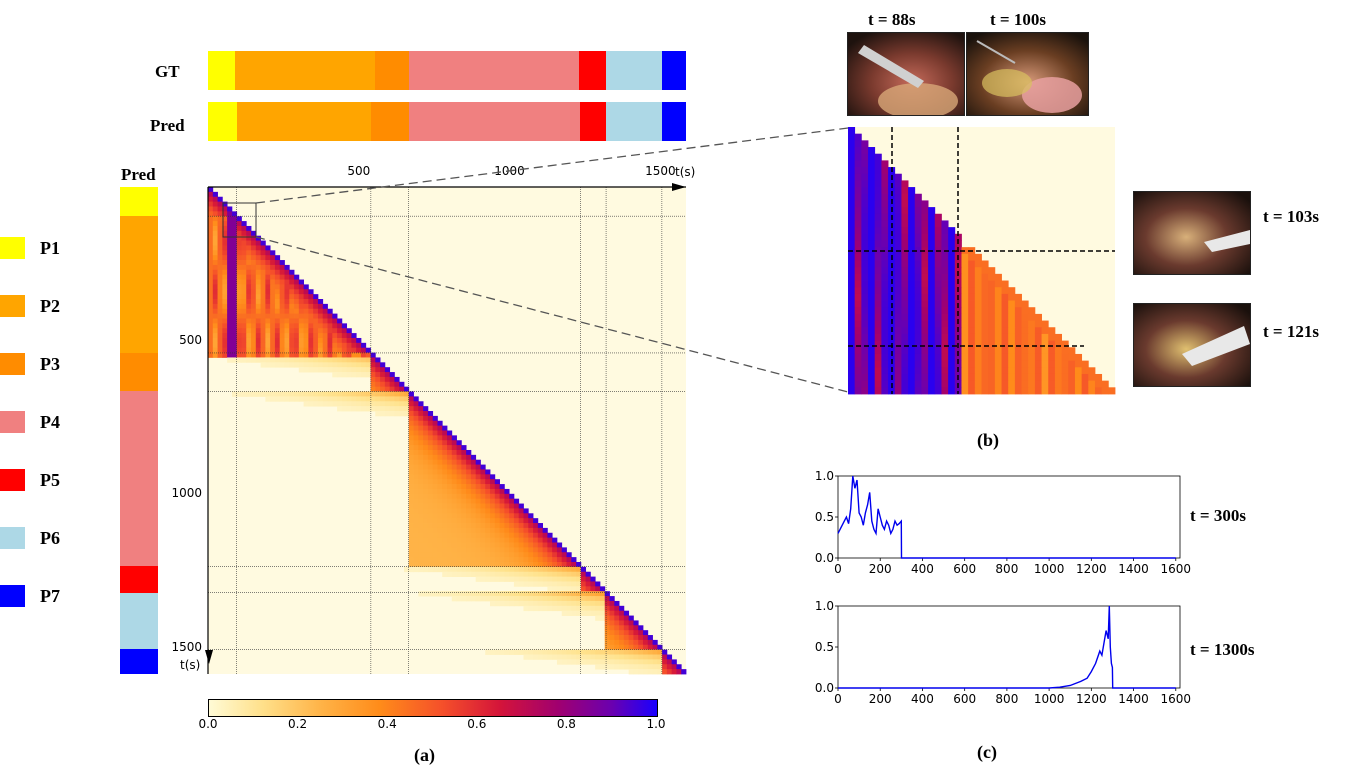  What do you see at coordinates (424, 755) in the screenshot?
I see `caption-a: (a)` at bounding box center [424, 755].